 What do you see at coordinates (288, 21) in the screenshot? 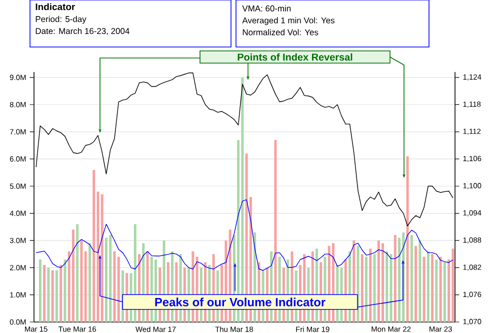
I see `text: Averaged 1 min Vol: Yes` at bounding box center [288, 21].